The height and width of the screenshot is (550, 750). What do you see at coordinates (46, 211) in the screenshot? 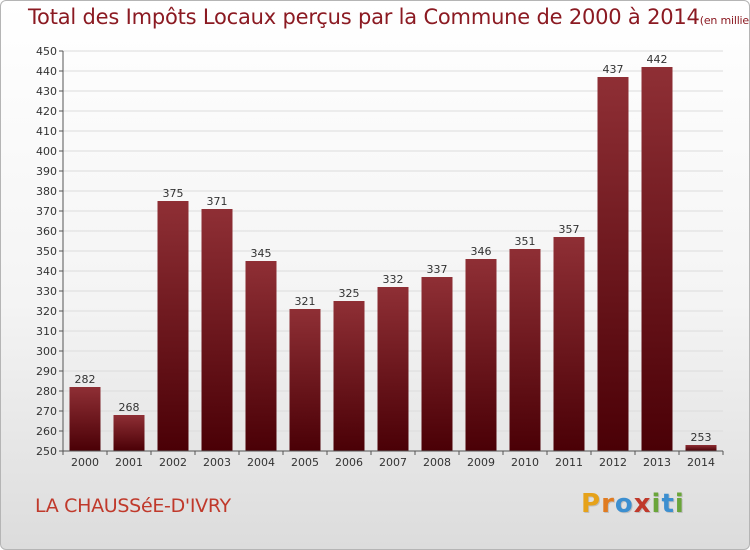
I see `y-tick-label: 370` at bounding box center [46, 211].